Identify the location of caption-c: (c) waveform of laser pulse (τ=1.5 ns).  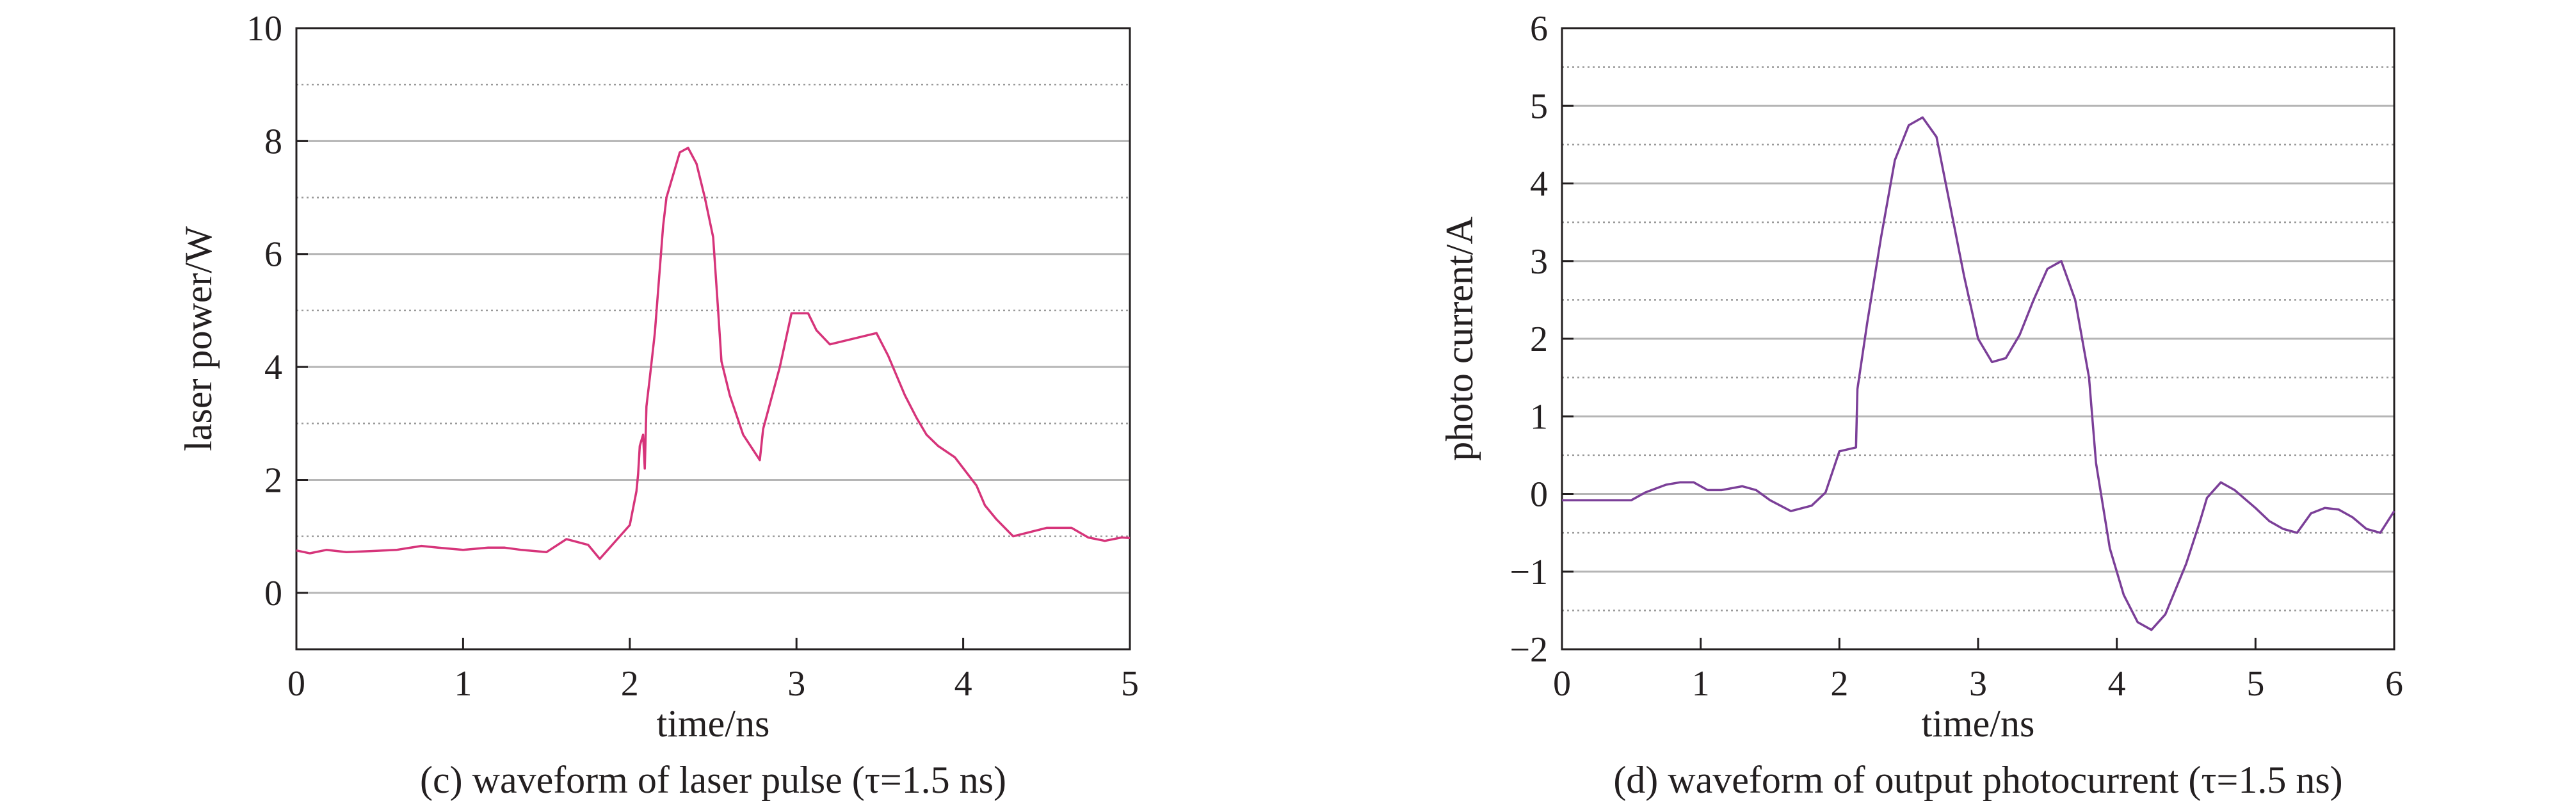
(713, 780).